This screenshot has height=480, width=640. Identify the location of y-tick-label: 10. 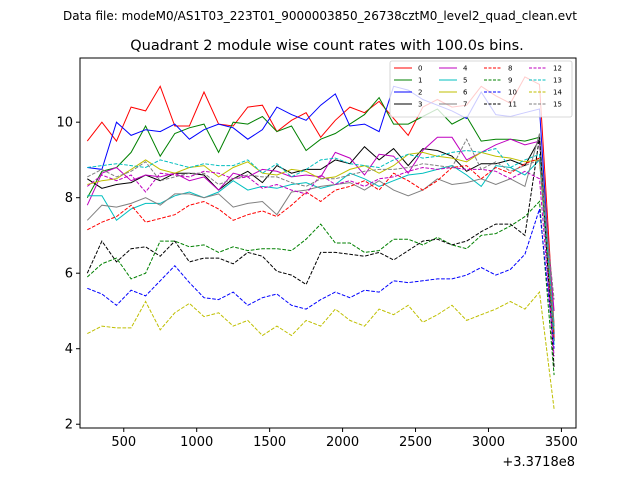
(64, 123).